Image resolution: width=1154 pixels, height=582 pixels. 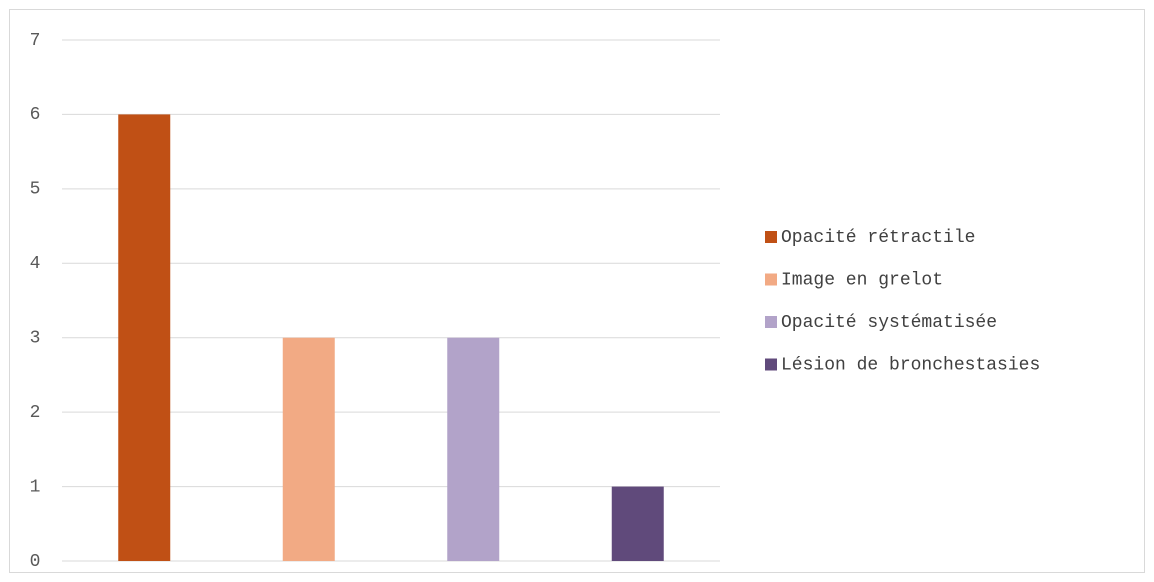 What do you see at coordinates (889, 323) in the screenshot?
I see `legend-label: Opacité systématisée` at bounding box center [889, 323].